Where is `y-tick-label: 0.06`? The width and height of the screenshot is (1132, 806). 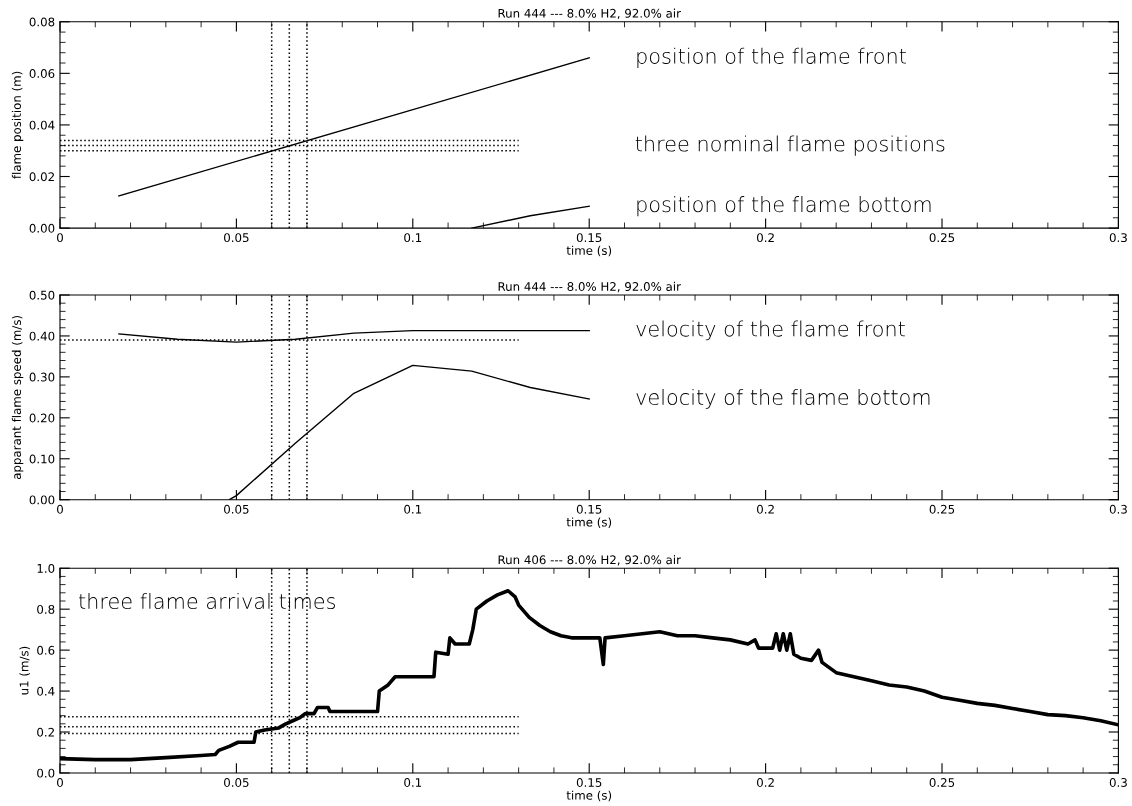
y-tick-label: 0.06 is located at coordinates (42, 73).